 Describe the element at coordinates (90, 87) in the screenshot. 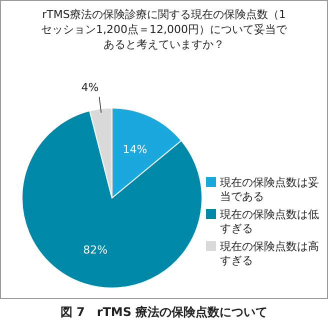

I see `data-label: 4%` at that location.